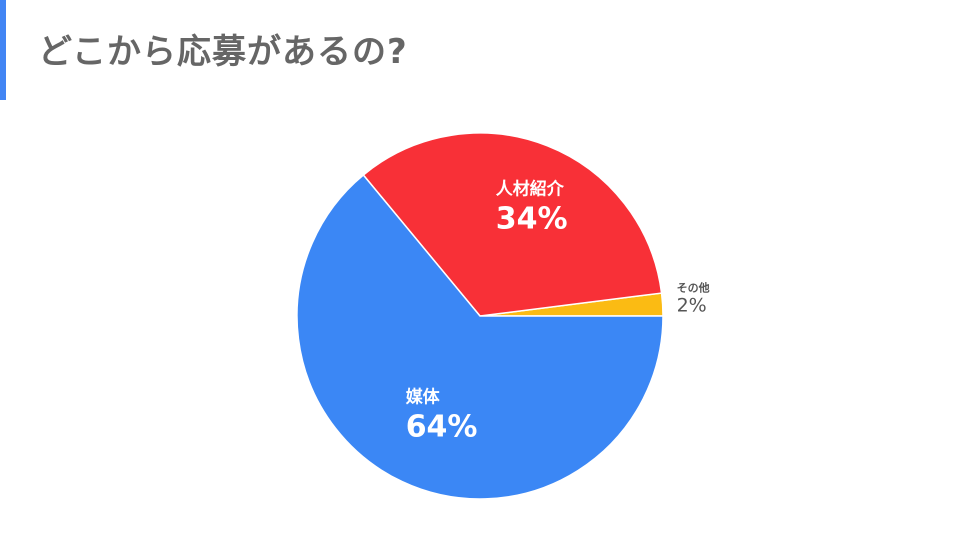 The image size is (960, 540). I want to click on accent-bar, so click(3, 50).